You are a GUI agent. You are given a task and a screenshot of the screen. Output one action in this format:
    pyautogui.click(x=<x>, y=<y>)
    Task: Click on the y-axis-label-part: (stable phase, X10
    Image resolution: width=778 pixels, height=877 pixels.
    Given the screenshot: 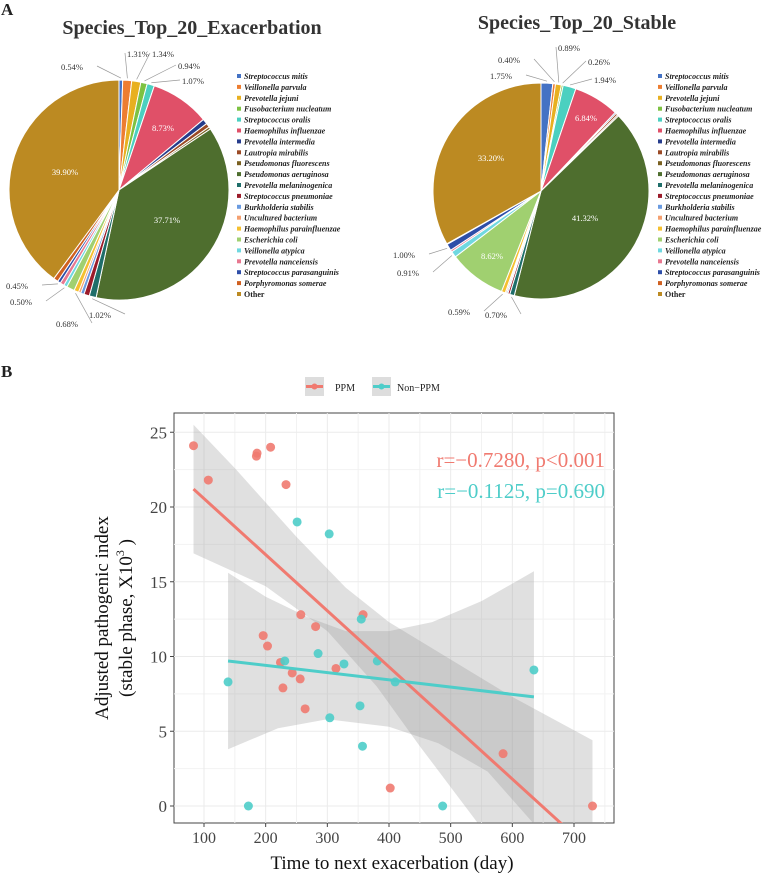 What is the action you would take?
    pyautogui.click(x=126, y=626)
    